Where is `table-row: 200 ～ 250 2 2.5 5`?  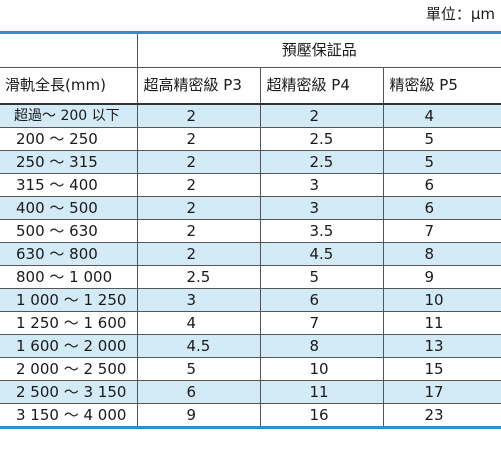
table-row: 200 ～ 250 2 2.5 5 is located at coordinates (250, 139).